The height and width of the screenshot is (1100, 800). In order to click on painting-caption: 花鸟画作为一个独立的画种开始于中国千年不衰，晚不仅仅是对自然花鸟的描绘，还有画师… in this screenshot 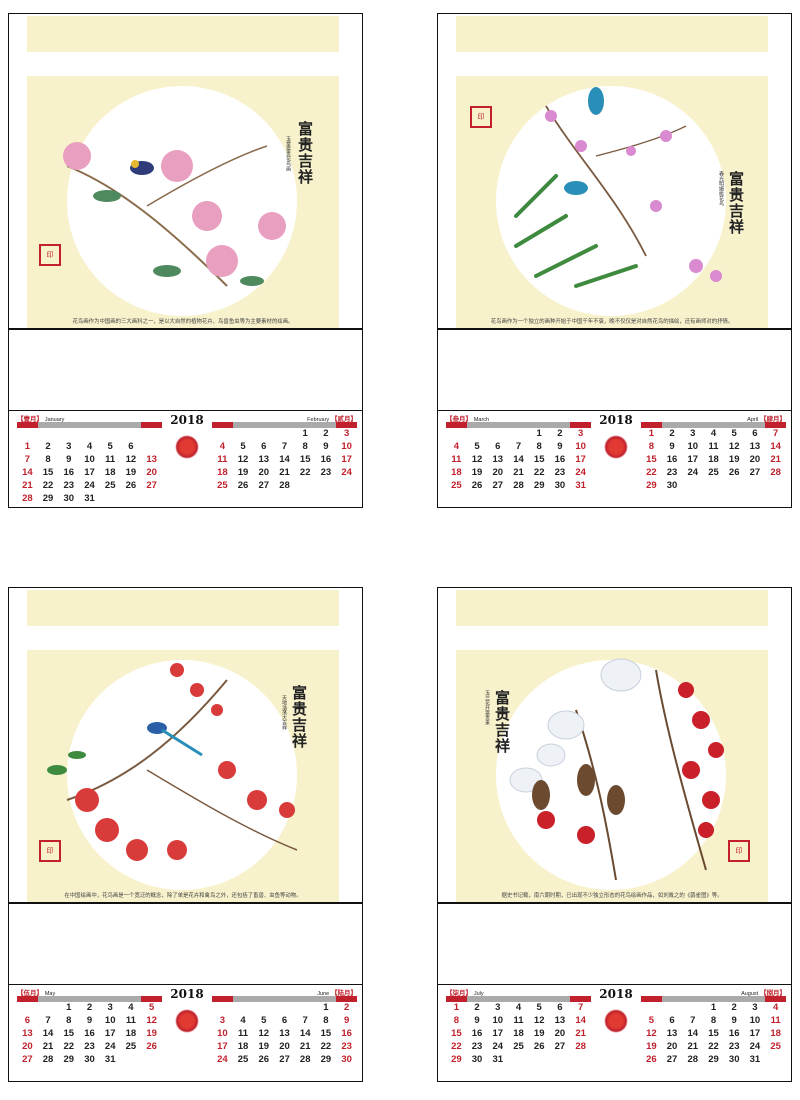, I will do `click(612, 322)`.